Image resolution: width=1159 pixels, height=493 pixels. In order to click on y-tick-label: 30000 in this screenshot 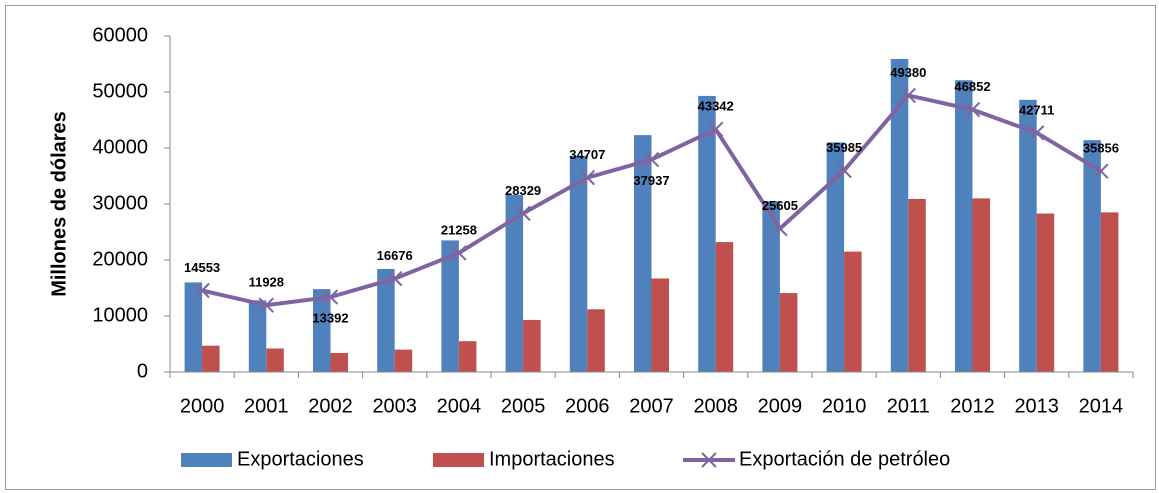, I will do `click(120, 203)`.